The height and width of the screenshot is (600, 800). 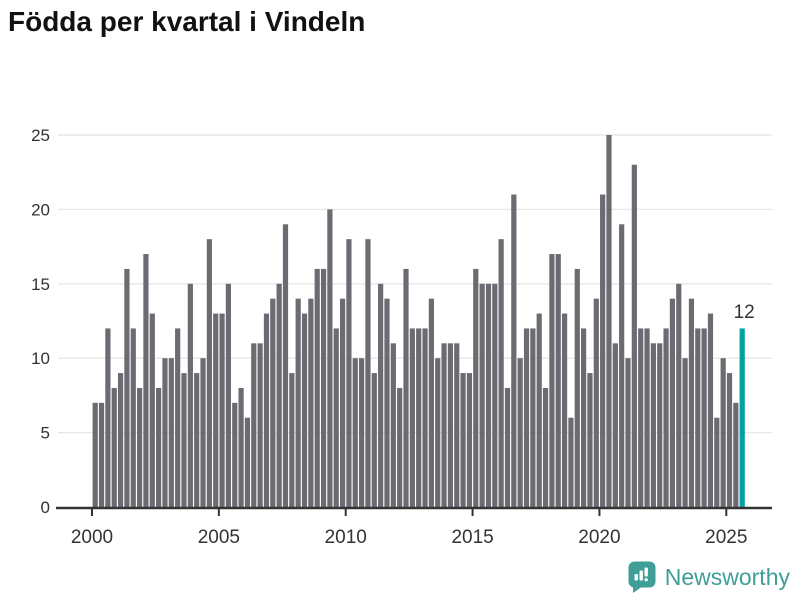 What do you see at coordinates (254, 425) in the screenshot?
I see `bar-2006-q2` at bounding box center [254, 425].